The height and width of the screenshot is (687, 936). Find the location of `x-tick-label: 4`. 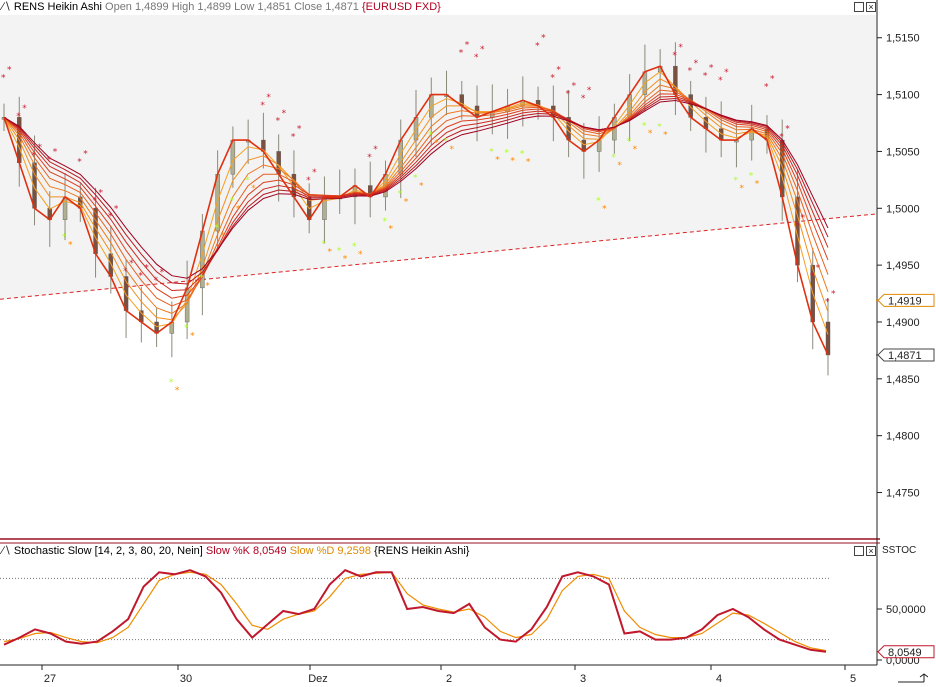

x-tick-label: 4 is located at coordinates (719, 679).